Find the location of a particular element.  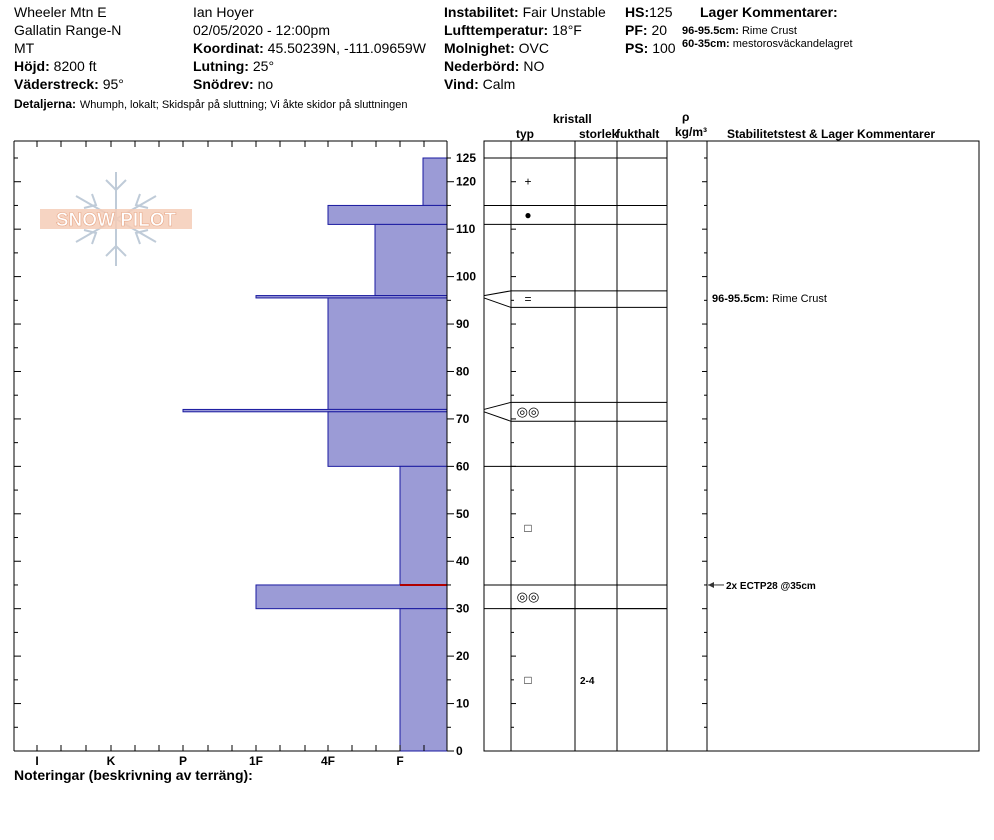

size-header: storlek is located at coordinates (598, 134).